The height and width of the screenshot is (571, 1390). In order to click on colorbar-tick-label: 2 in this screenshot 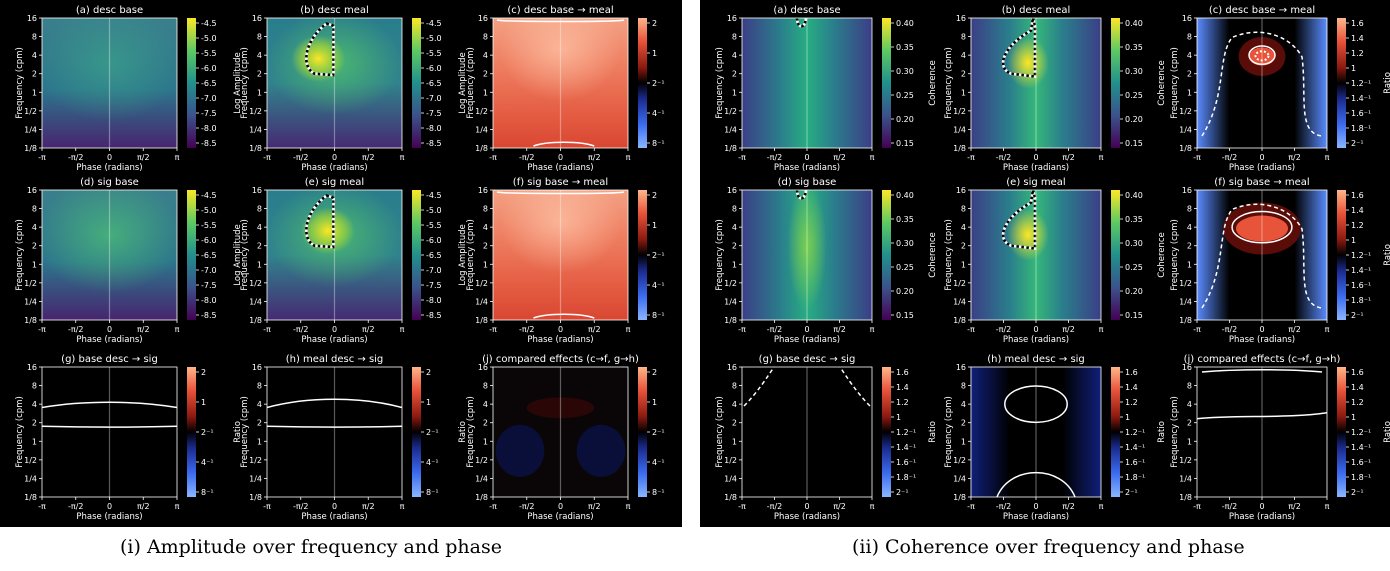, I will do `click(654, 372)`.